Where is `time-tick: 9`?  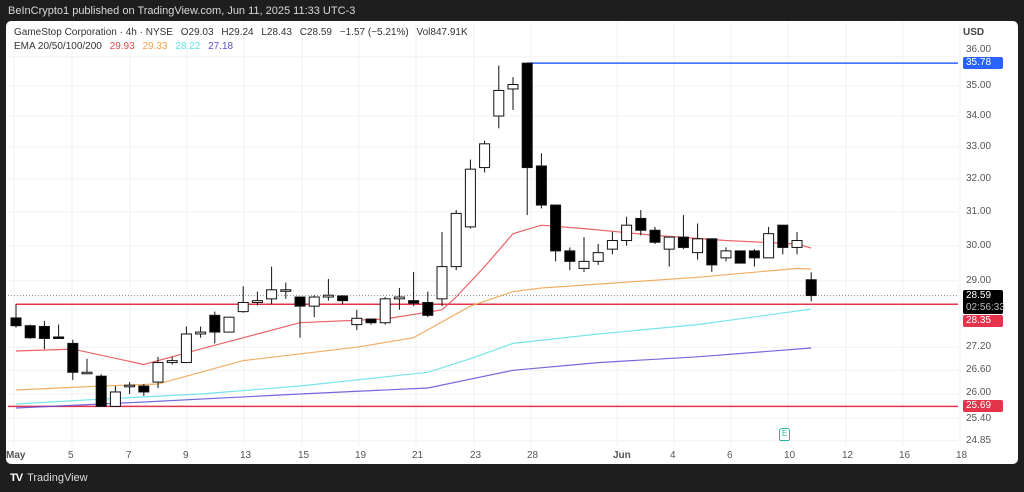 time-tick: 9 is located at coordinates (186, 455).